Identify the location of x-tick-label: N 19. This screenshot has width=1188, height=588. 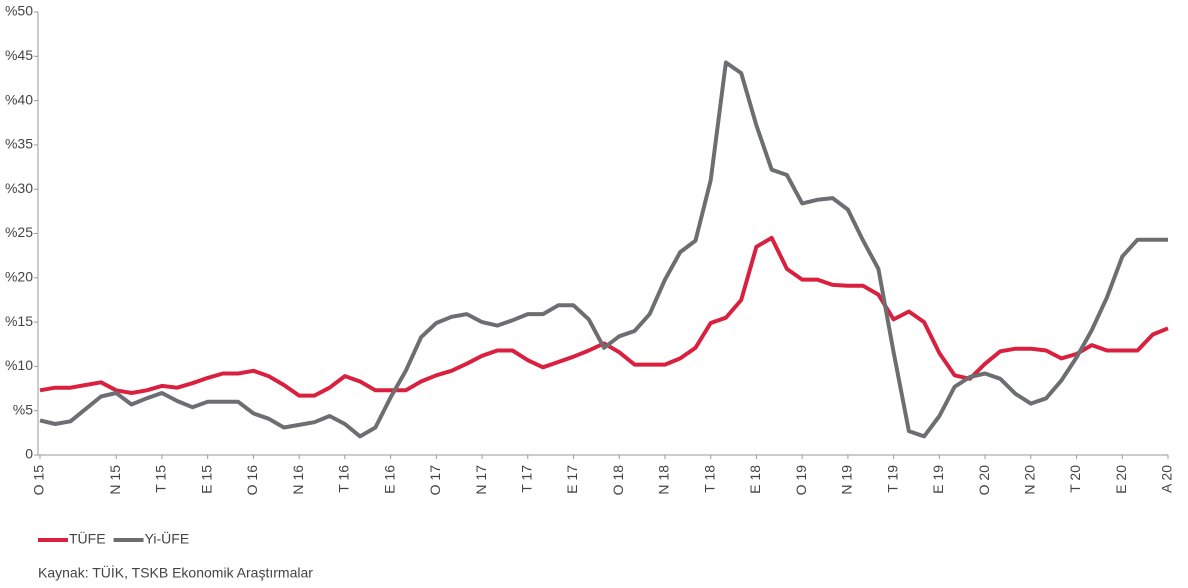
(847, 480).